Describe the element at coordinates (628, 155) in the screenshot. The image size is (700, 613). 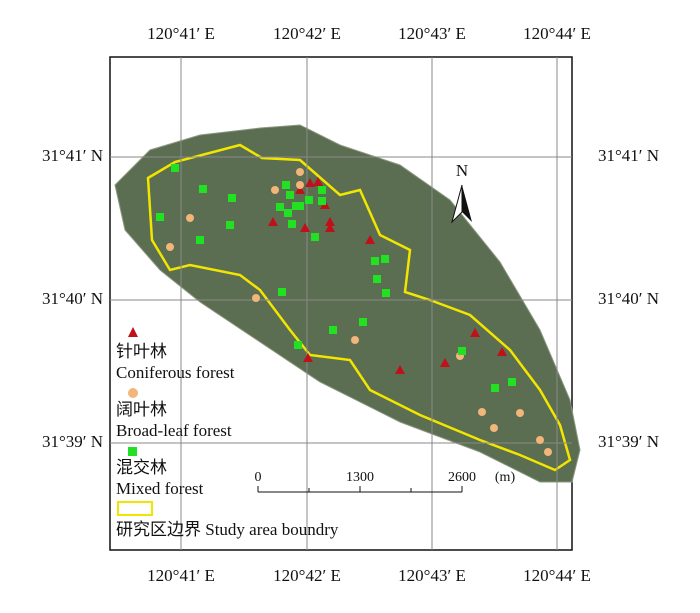
I see `right-label: 31°41′ N` at that location.